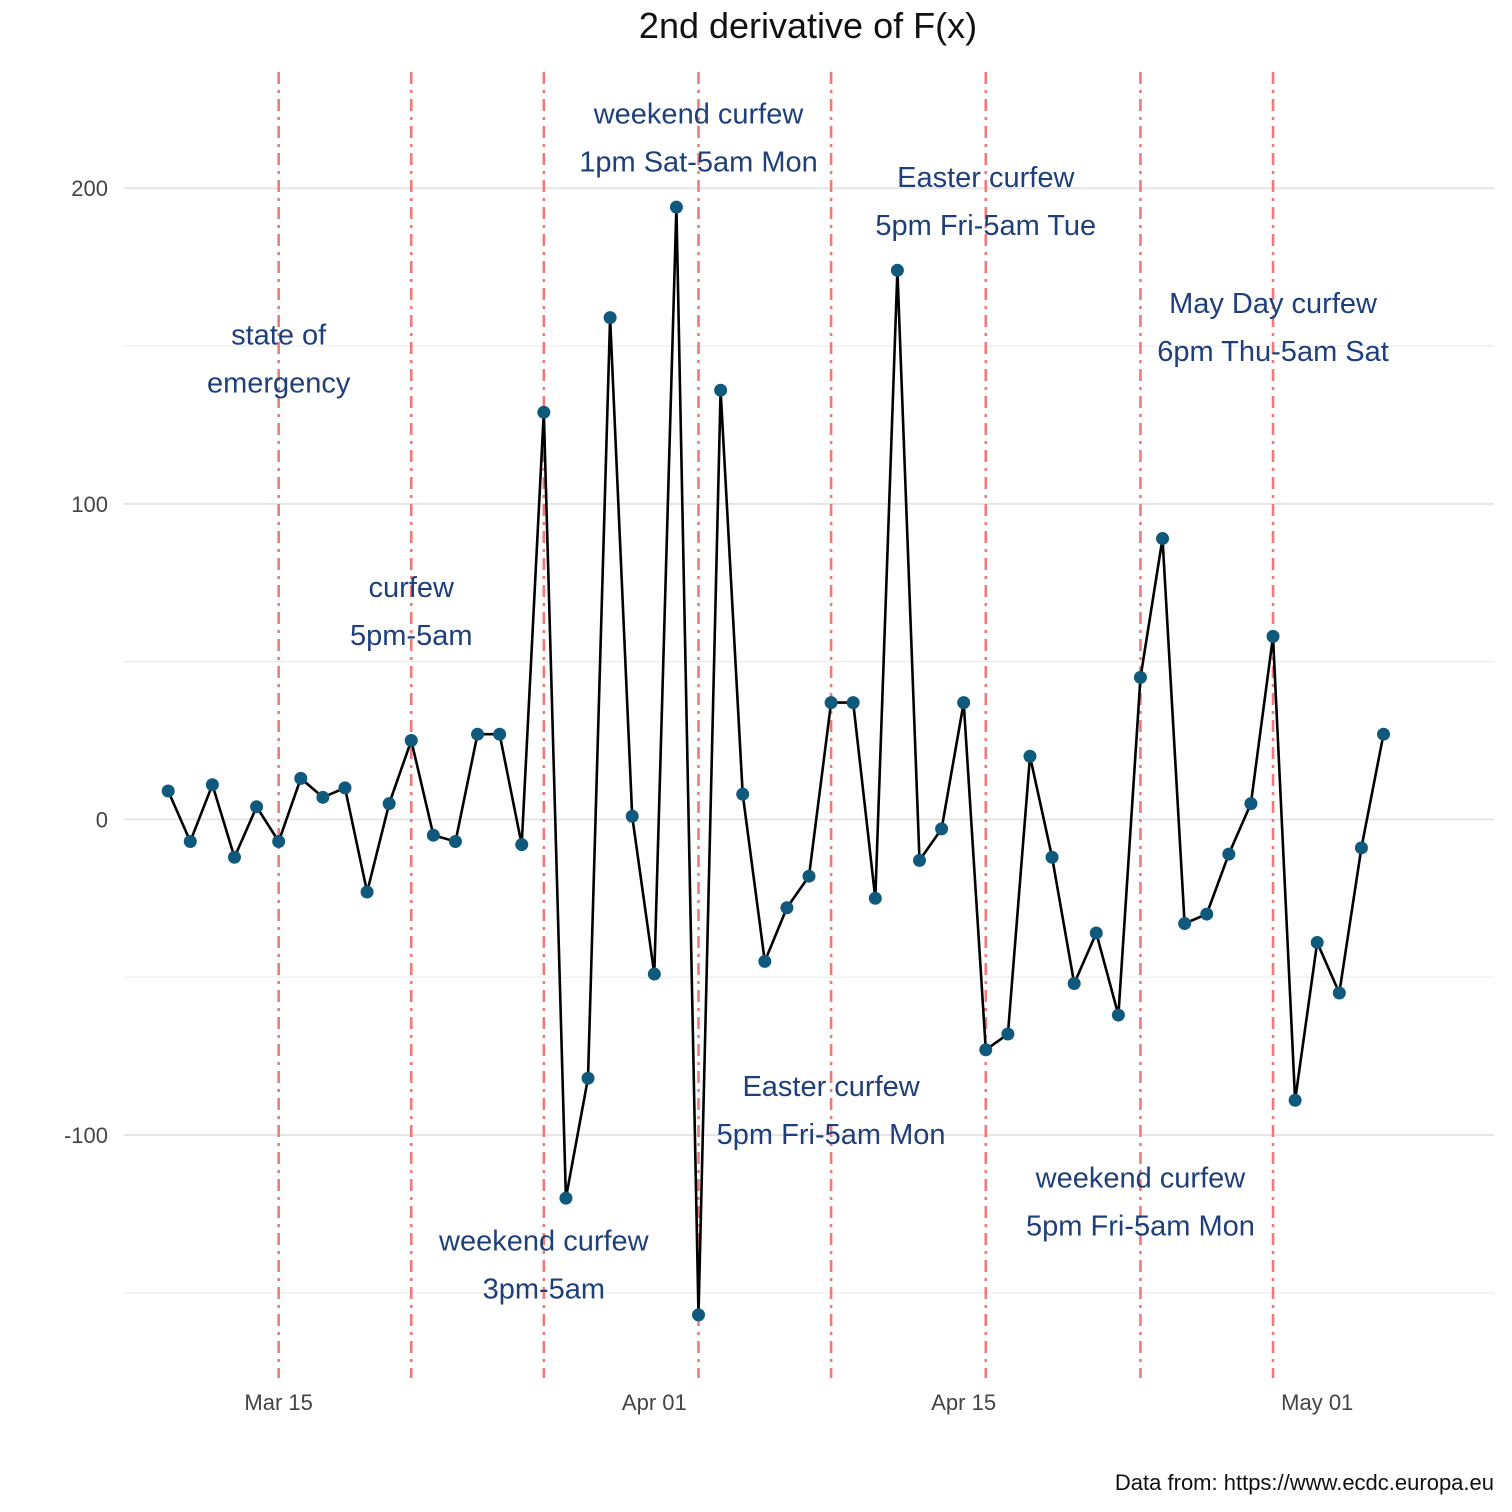 The height and width of the screenshot is (1512, 1512). I want to click on chart-caption: Data from: https://www.ecdc.europa.eu, so click(1304, 1482).